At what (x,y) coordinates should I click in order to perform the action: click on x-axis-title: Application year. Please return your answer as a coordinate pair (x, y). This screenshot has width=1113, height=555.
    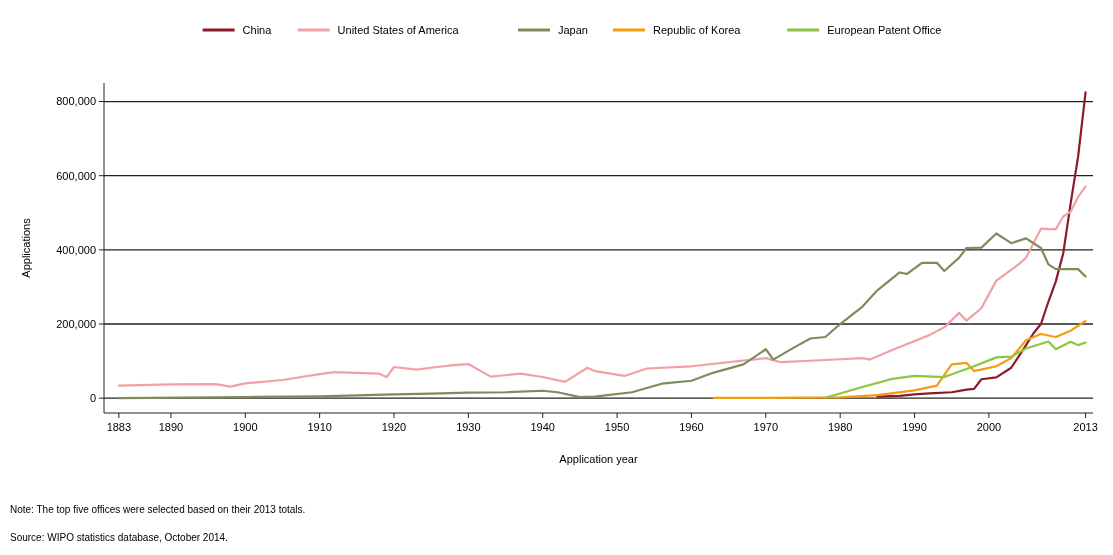
    Looking at the image, I should click on (598, 459).